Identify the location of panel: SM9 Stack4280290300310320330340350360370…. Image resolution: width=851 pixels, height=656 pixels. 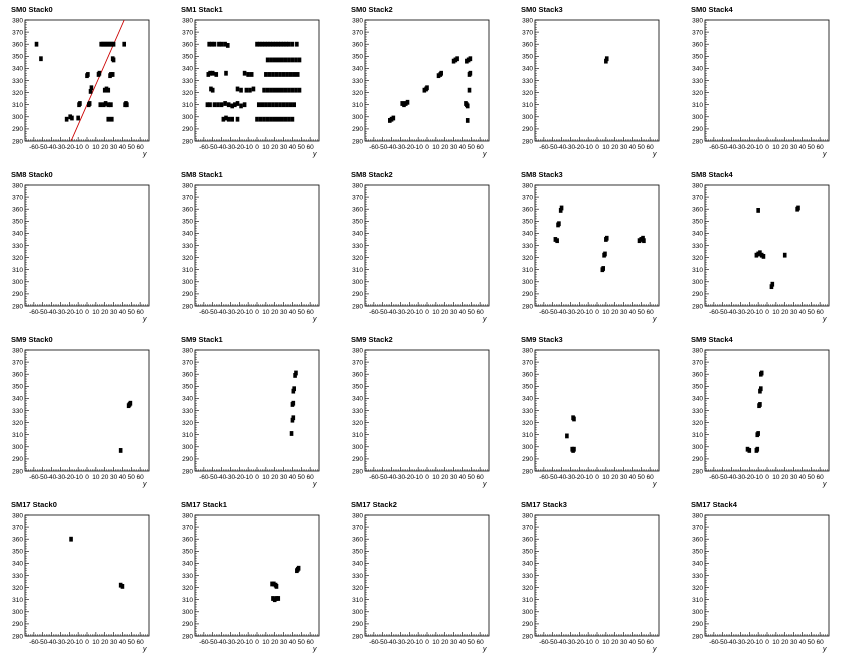
(760, 411).